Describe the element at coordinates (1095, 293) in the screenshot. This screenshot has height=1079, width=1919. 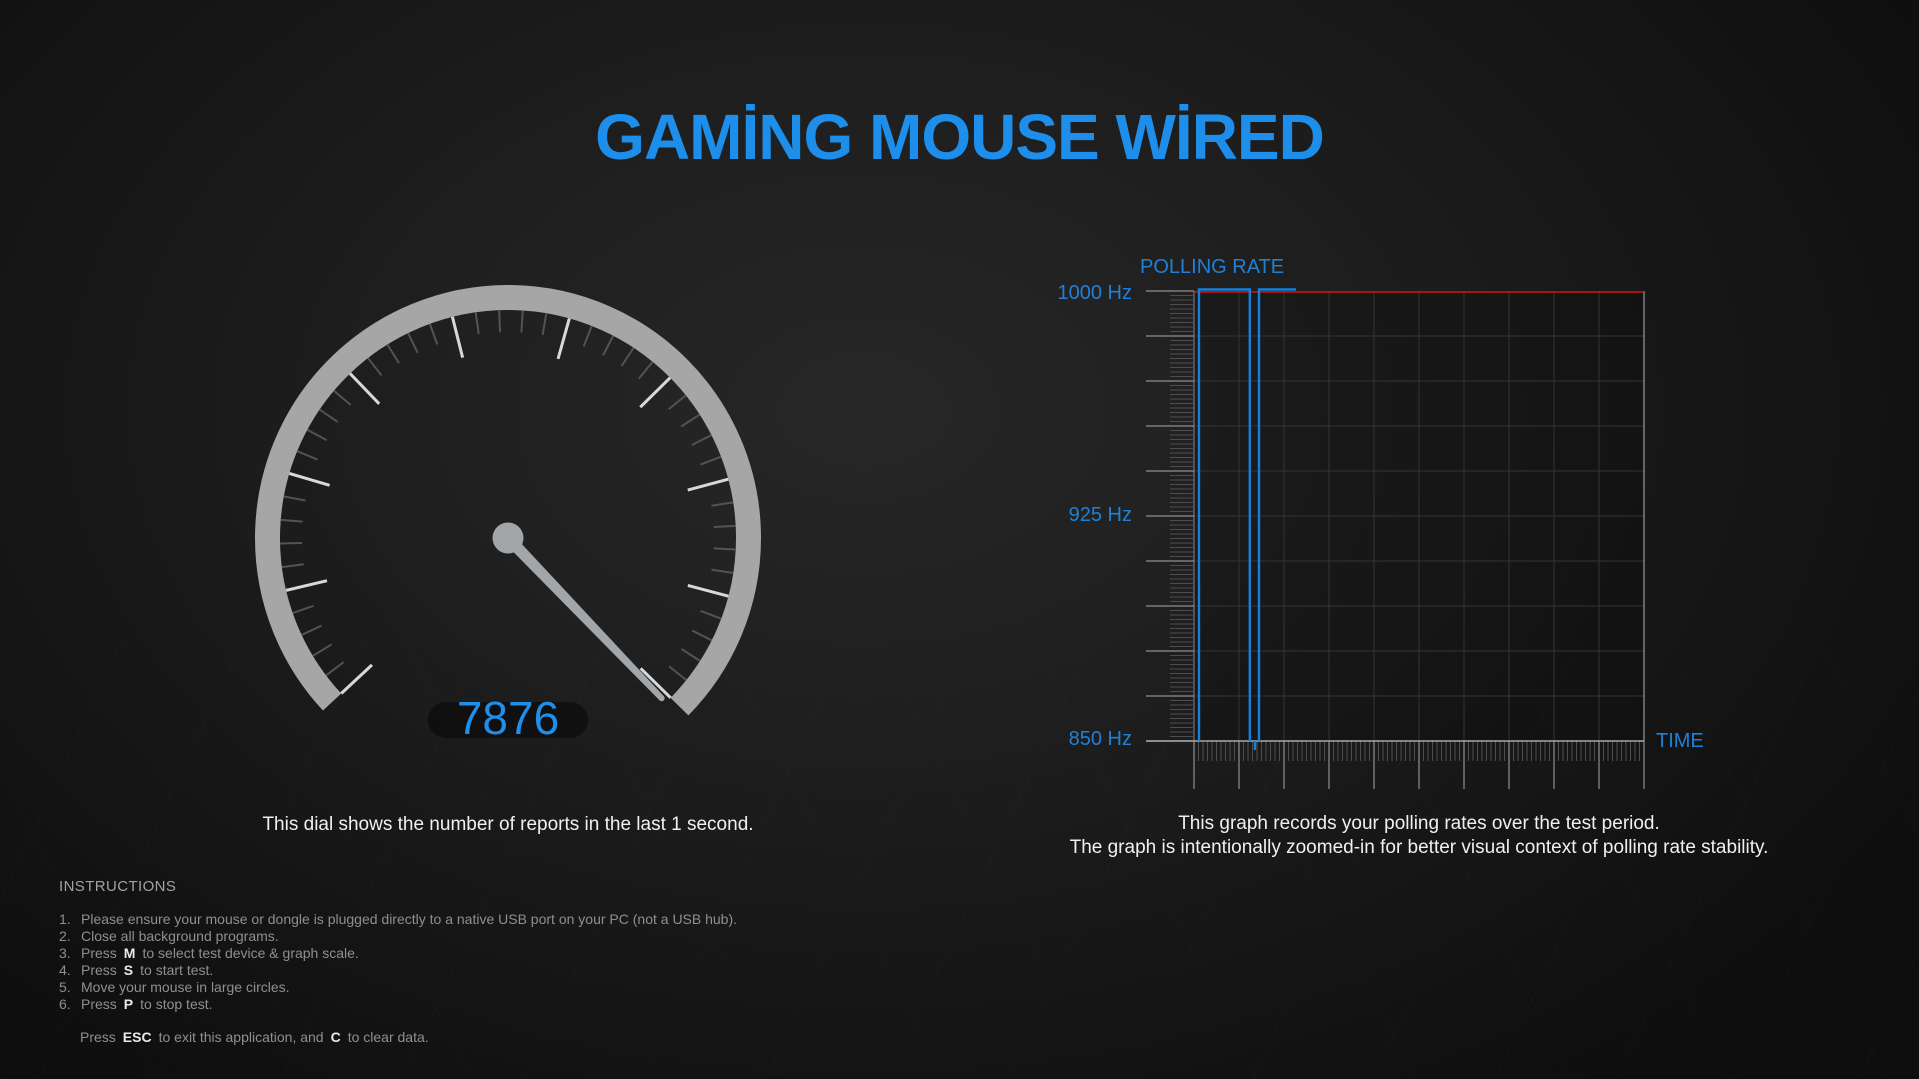
I see `y-axis-label-1000hz: 1000 Hz` at that location.